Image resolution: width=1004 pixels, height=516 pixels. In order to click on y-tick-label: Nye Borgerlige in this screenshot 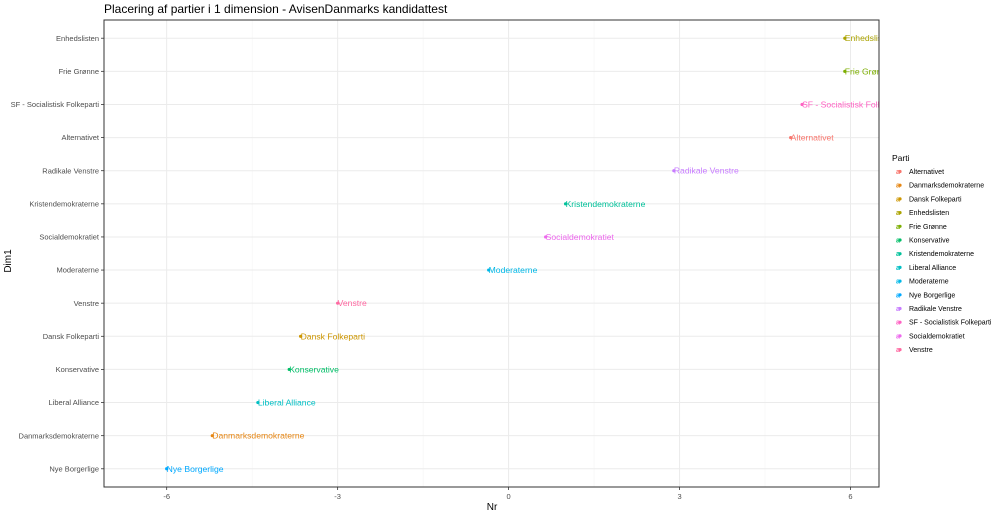, I will do `click(74, 468)`.